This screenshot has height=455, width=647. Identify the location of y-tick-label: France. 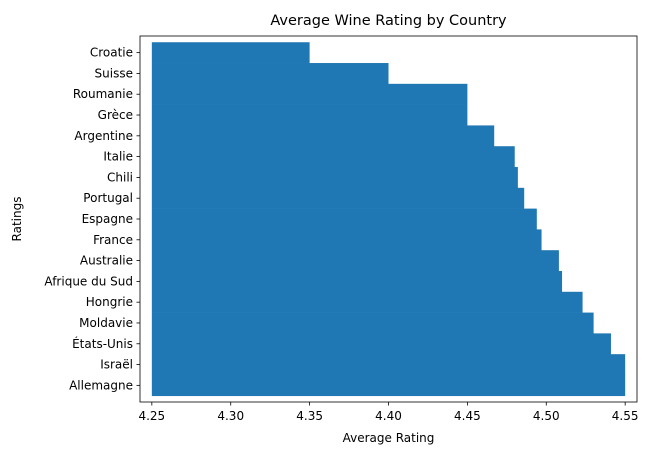
(113, 240).